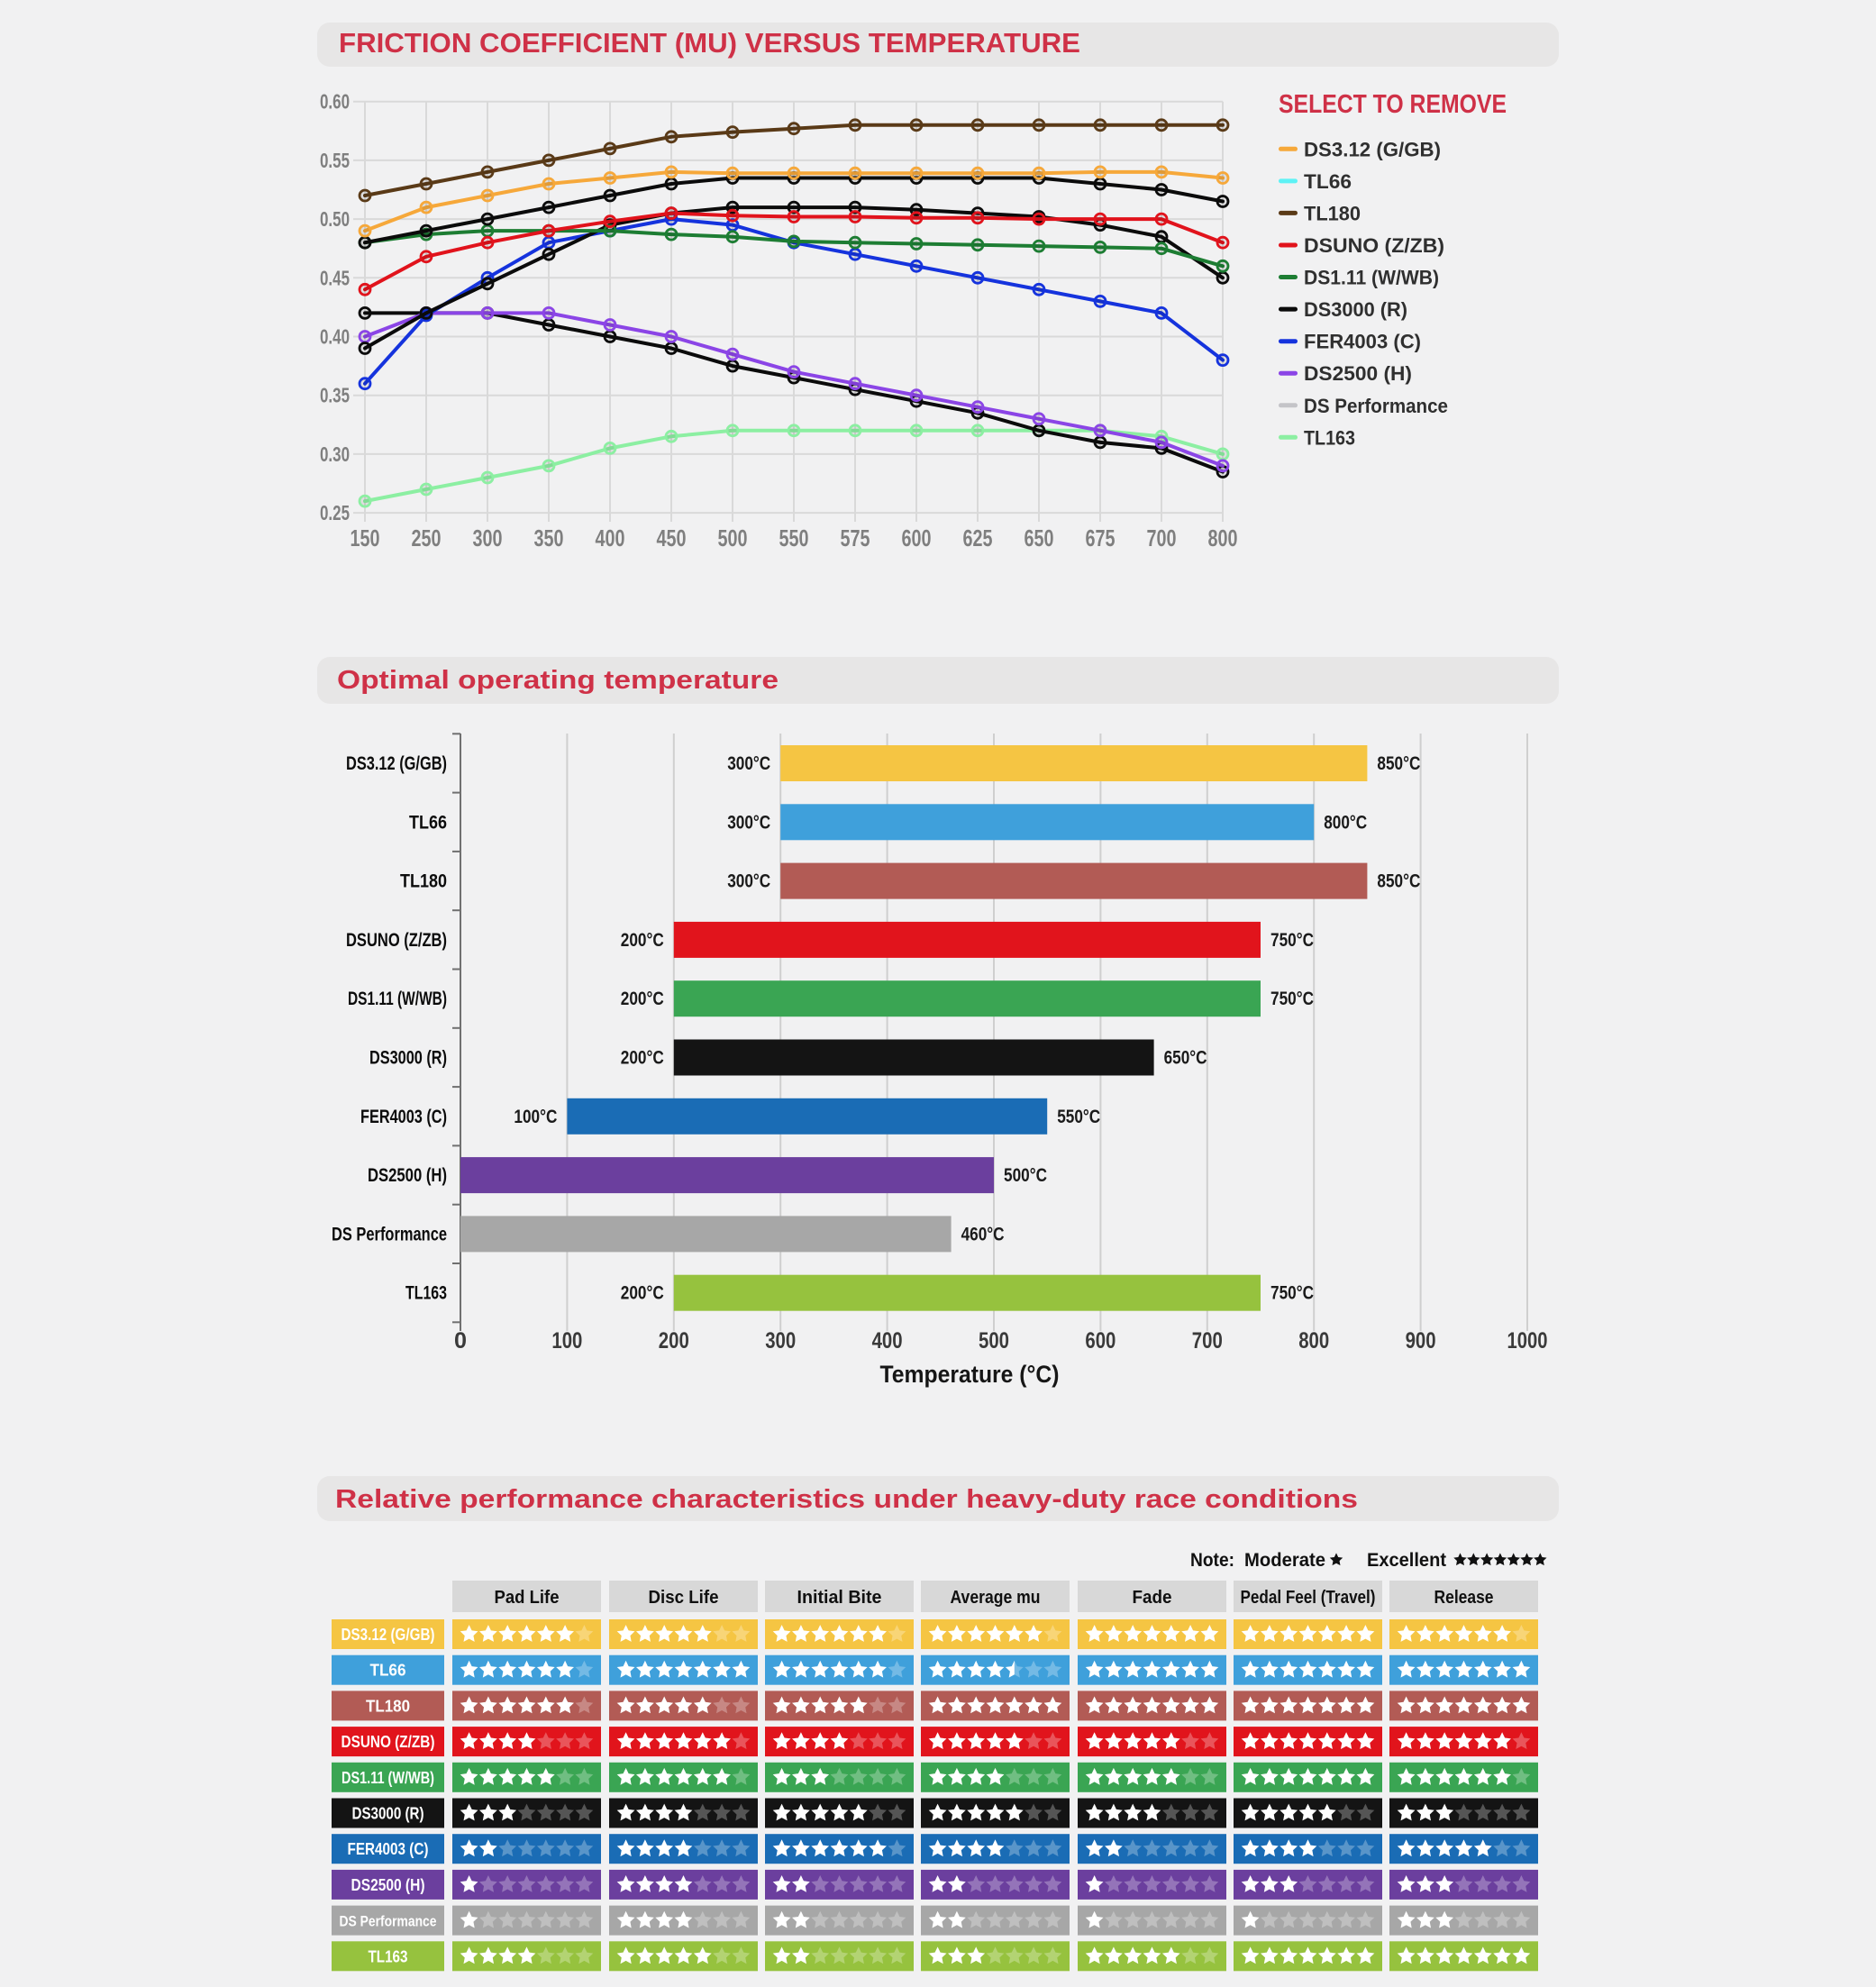 The image size is (1876, 1987). I want to click on svg-text: SELECT TO REMOVE, so click(1393, 104).